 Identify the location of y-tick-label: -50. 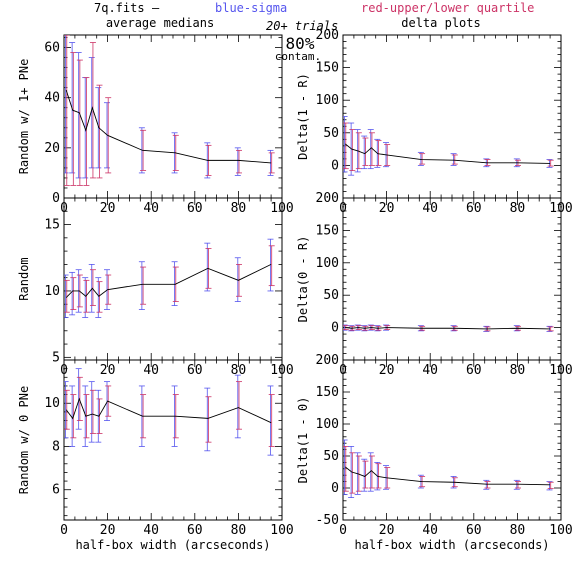
(327, 520).